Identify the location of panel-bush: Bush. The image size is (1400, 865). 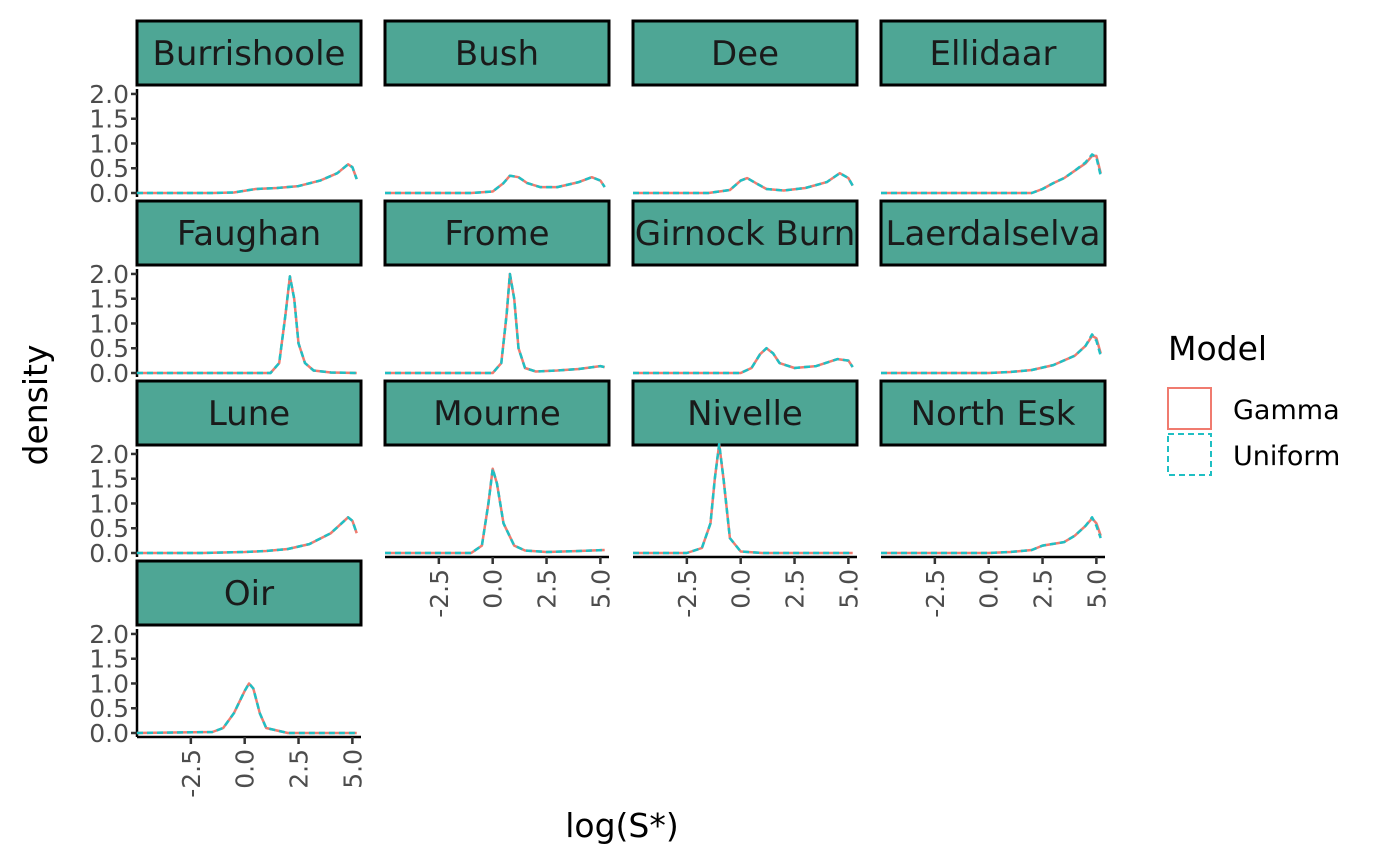
(497, 107).